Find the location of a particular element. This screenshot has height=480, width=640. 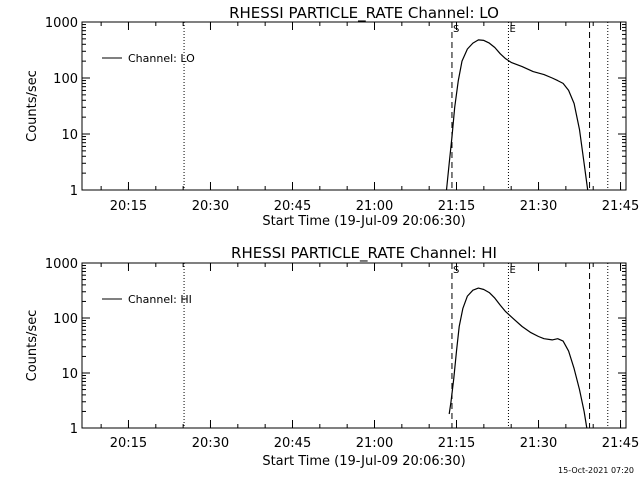

footer-timestamp: 15-Oct-2021 07:20 is located at coordinates (596, 470).